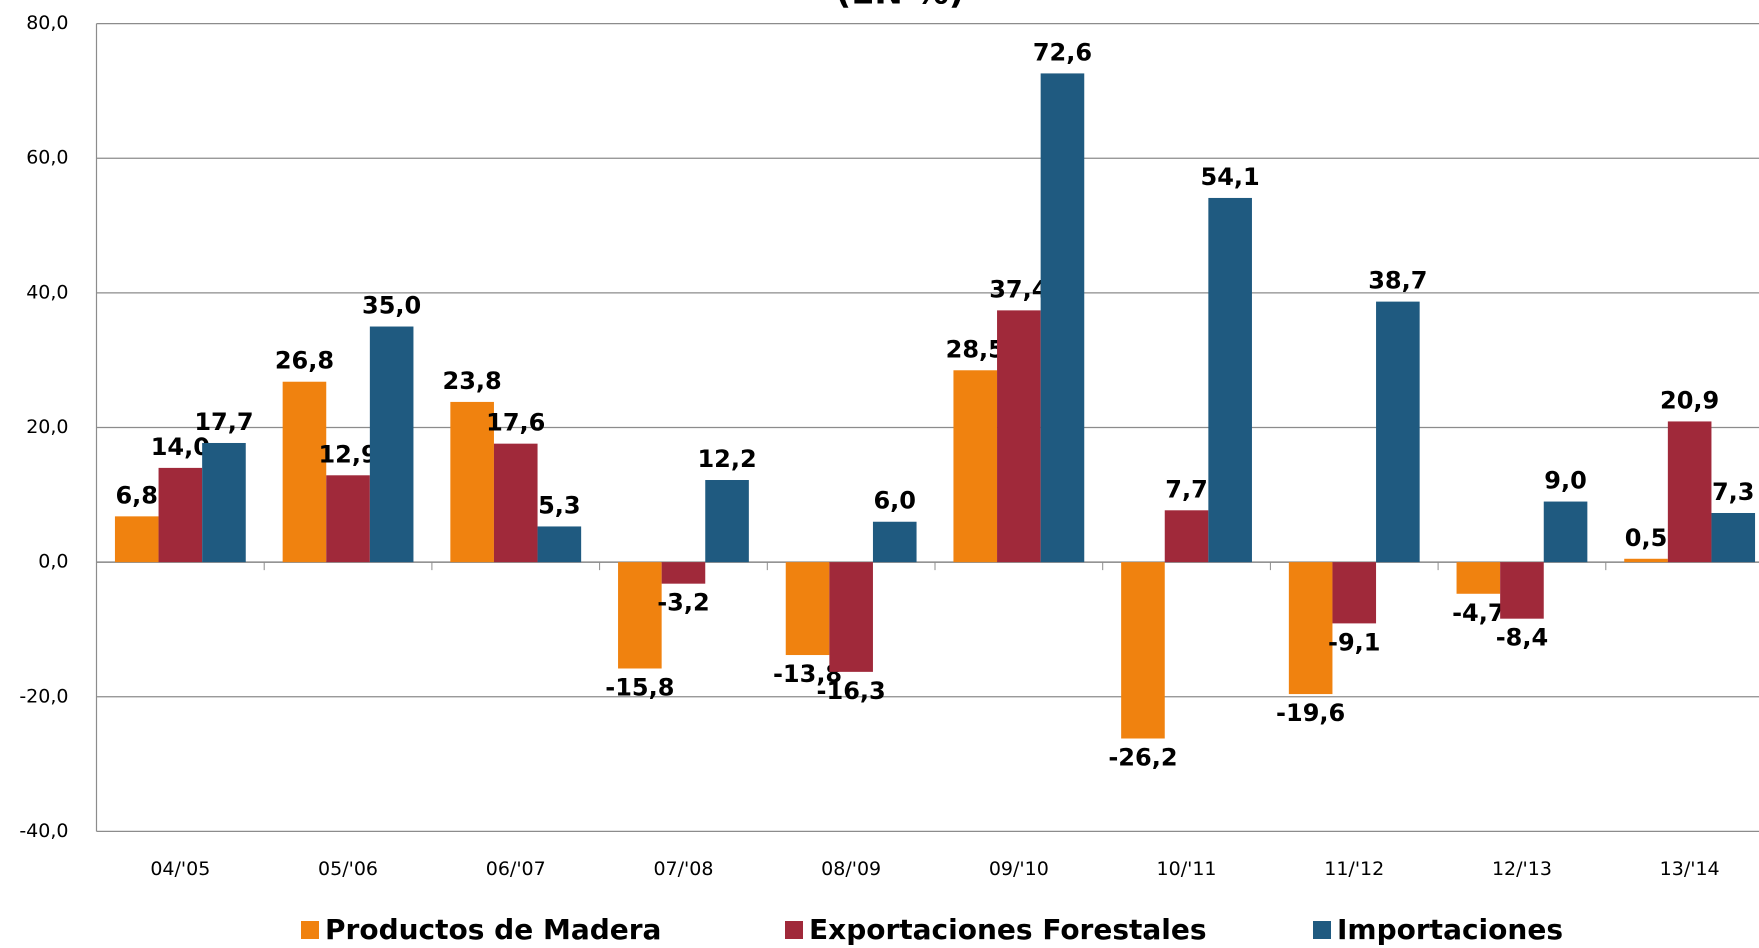  What do you see at coordinates (1354, 869) in the screenshot?
I see `x-tick-label: 11/'12` at bounding box center [1354, 869].